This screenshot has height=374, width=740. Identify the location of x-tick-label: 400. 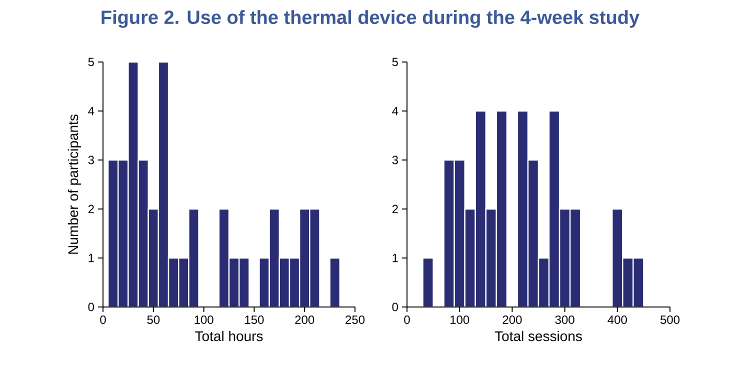
(617, 320).